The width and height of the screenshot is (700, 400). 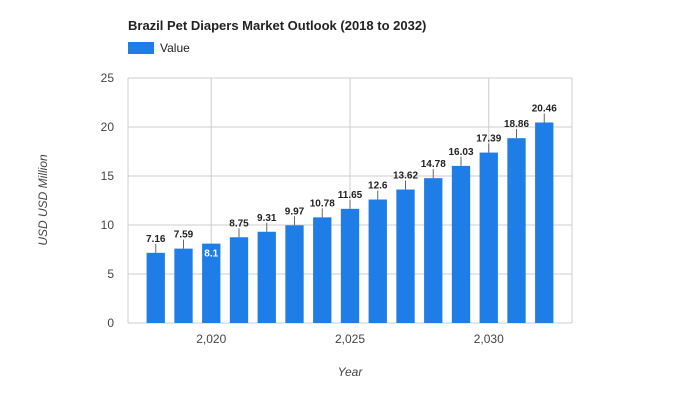 What do you see at coordinates (405, 176) in the screenshot?
I see `data-label: 13.62` at bounding box center [405, 176].